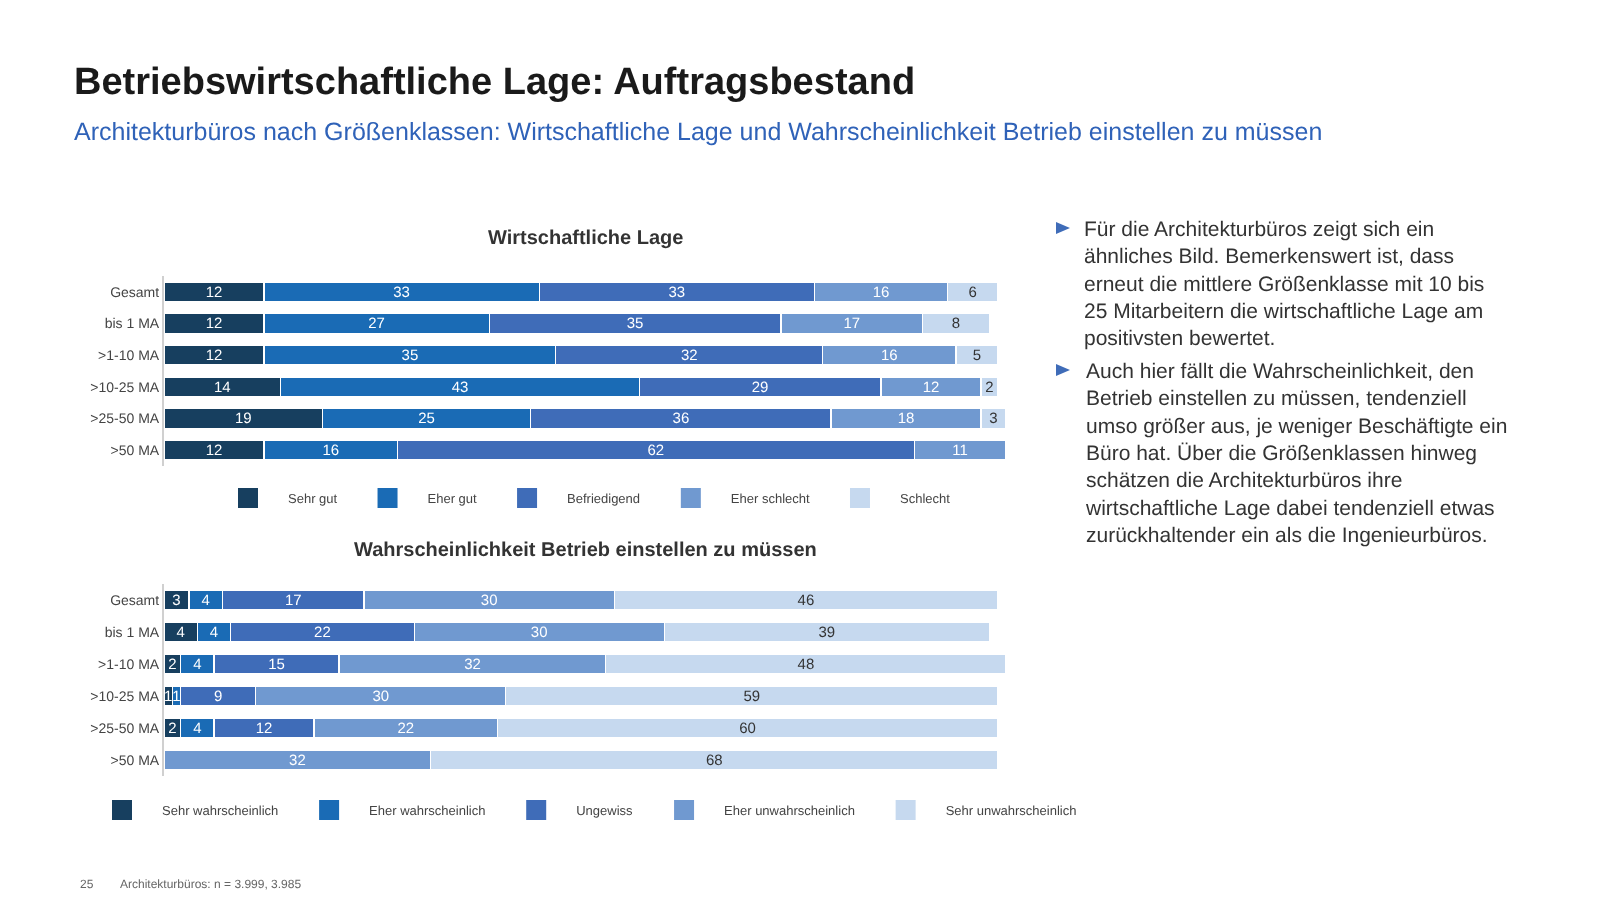 The width and height of the screenshot is (1620, 912). I want to click on text: Auch hier fällt die Wahrscheinlichkeit, den Betrieb einstellen zu müssen, tendenziell umso größer aus, je weniger Beschäftigte ein Büro hat. Über die Größenklassen hinweg schätzen die Architekturbüros ihre wirtschaftliche Lage dabei tendenziell etwas zurückhaltender ein als die Ingenieurbüros., so click(1296, 454).